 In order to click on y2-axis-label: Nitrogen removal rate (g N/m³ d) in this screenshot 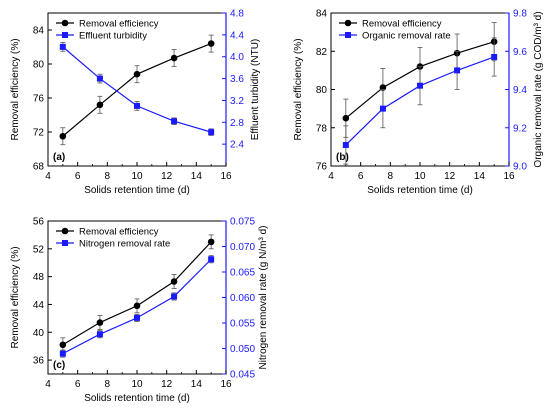, I will do `click(263, 298)`.